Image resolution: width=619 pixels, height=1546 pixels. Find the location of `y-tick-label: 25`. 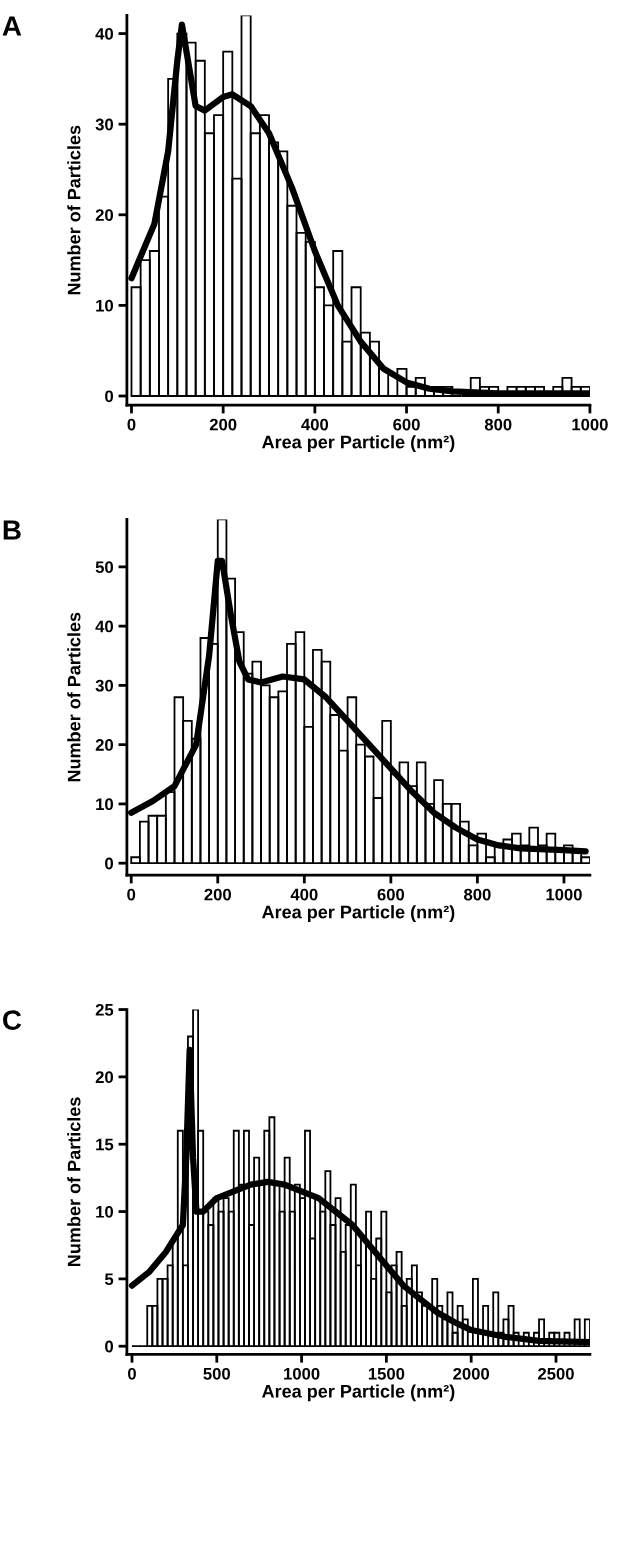

y-tick-label: 25 is located at coordinates (104, 1009).